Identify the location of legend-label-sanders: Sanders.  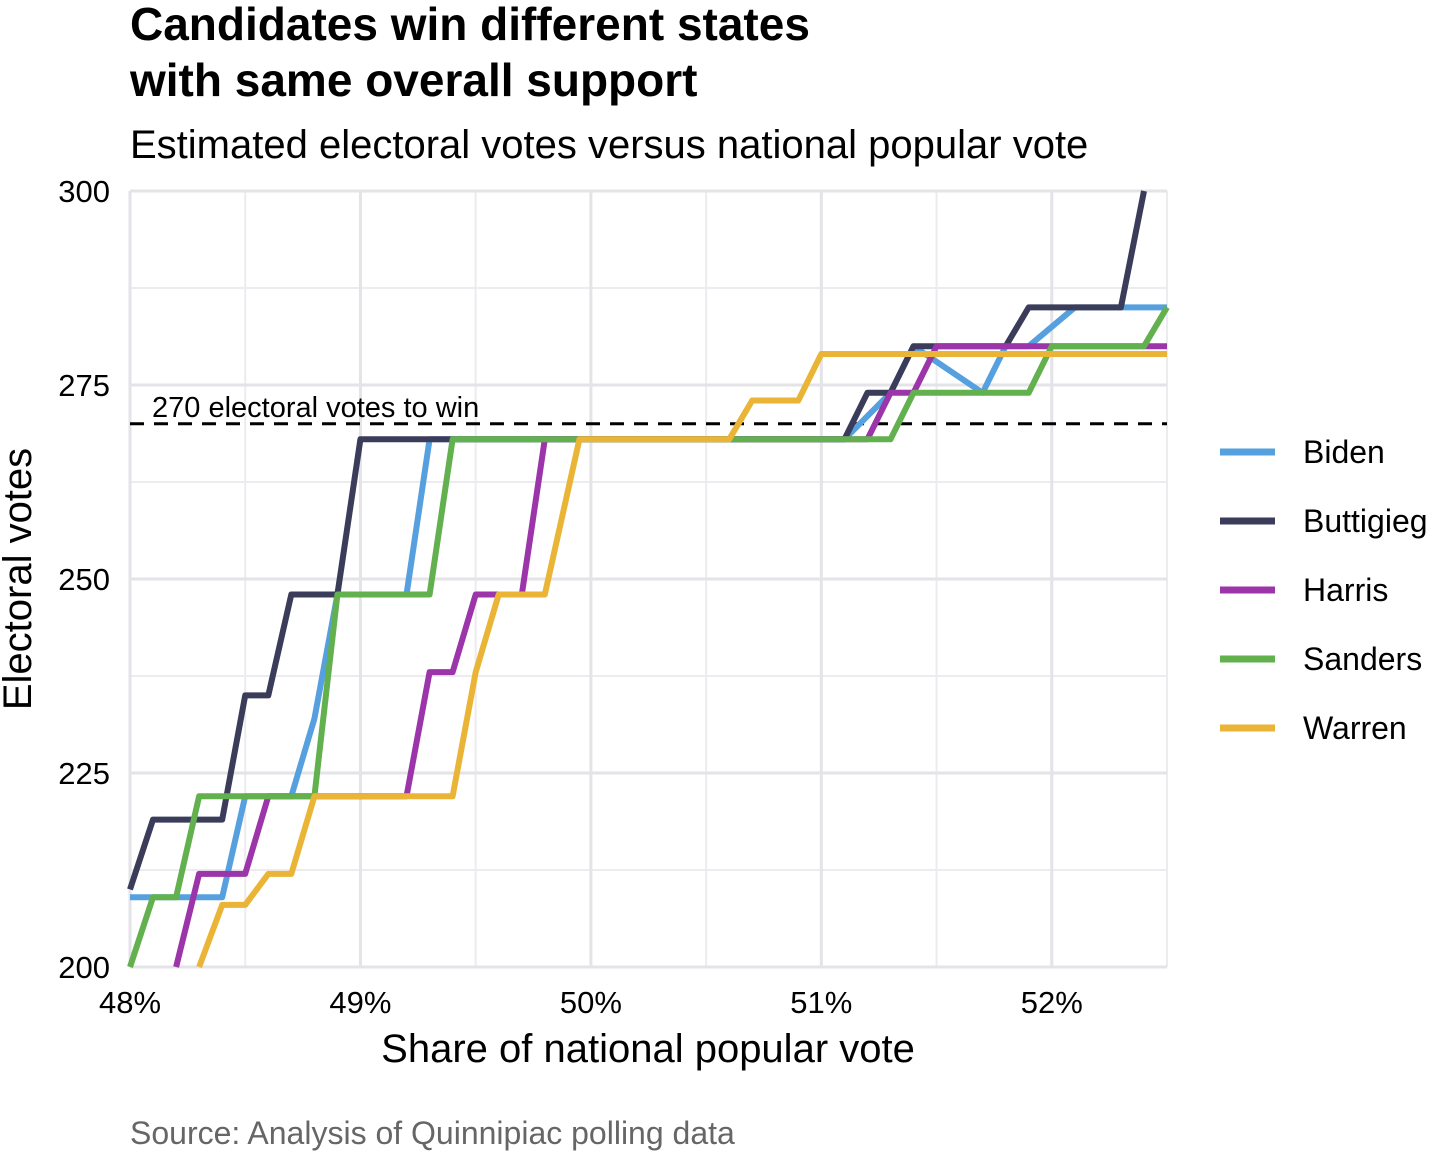
(1362, 659).